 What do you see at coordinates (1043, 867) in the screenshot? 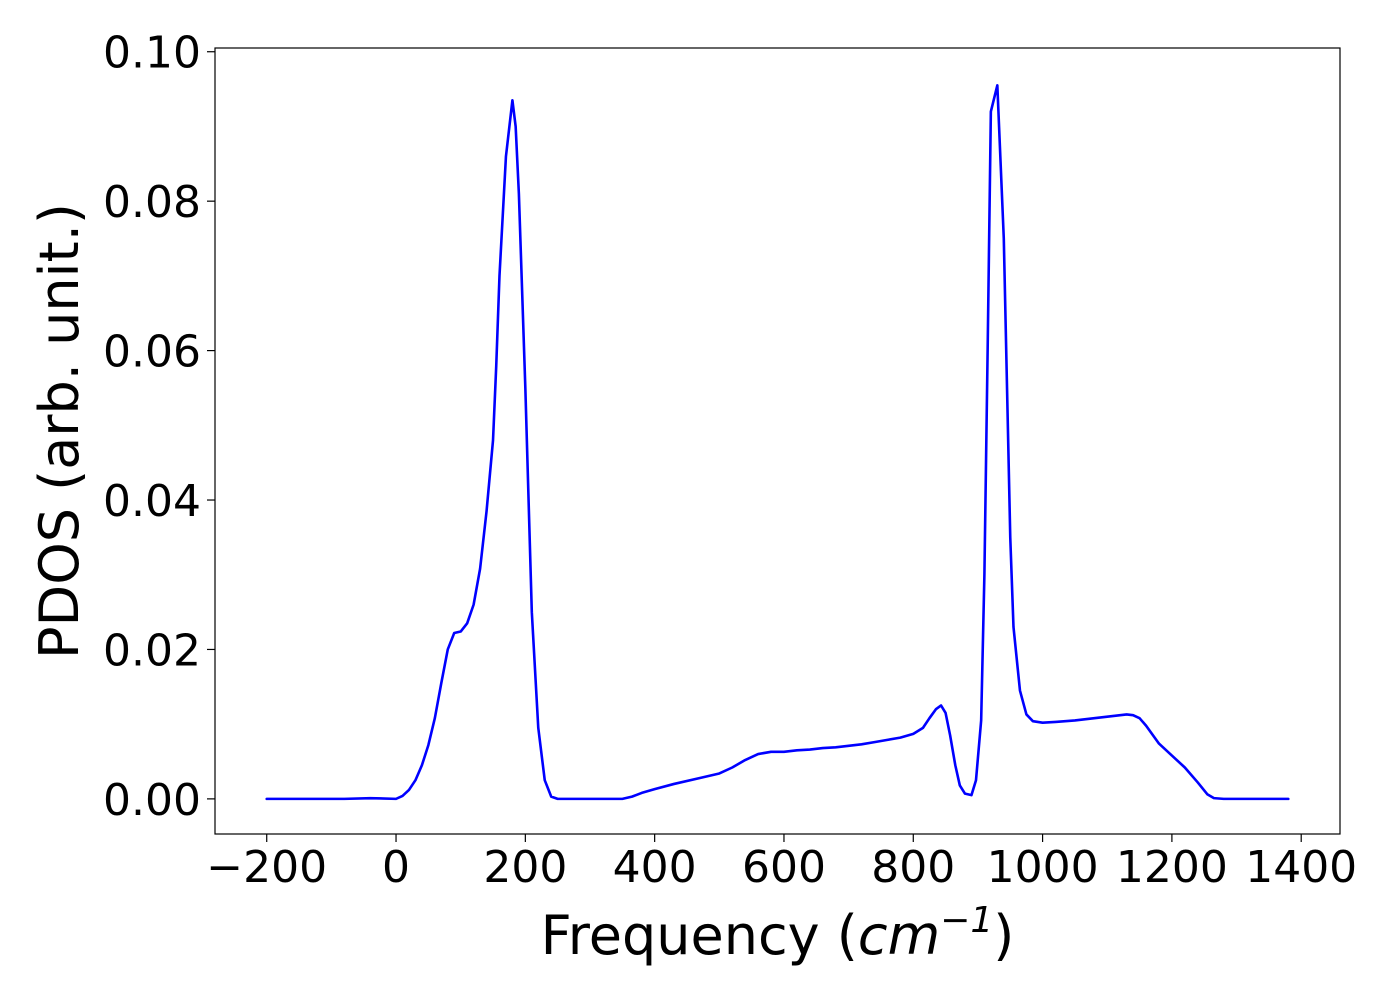
I see `x-tick-label: 1000` at bounding box center [1043, 867].